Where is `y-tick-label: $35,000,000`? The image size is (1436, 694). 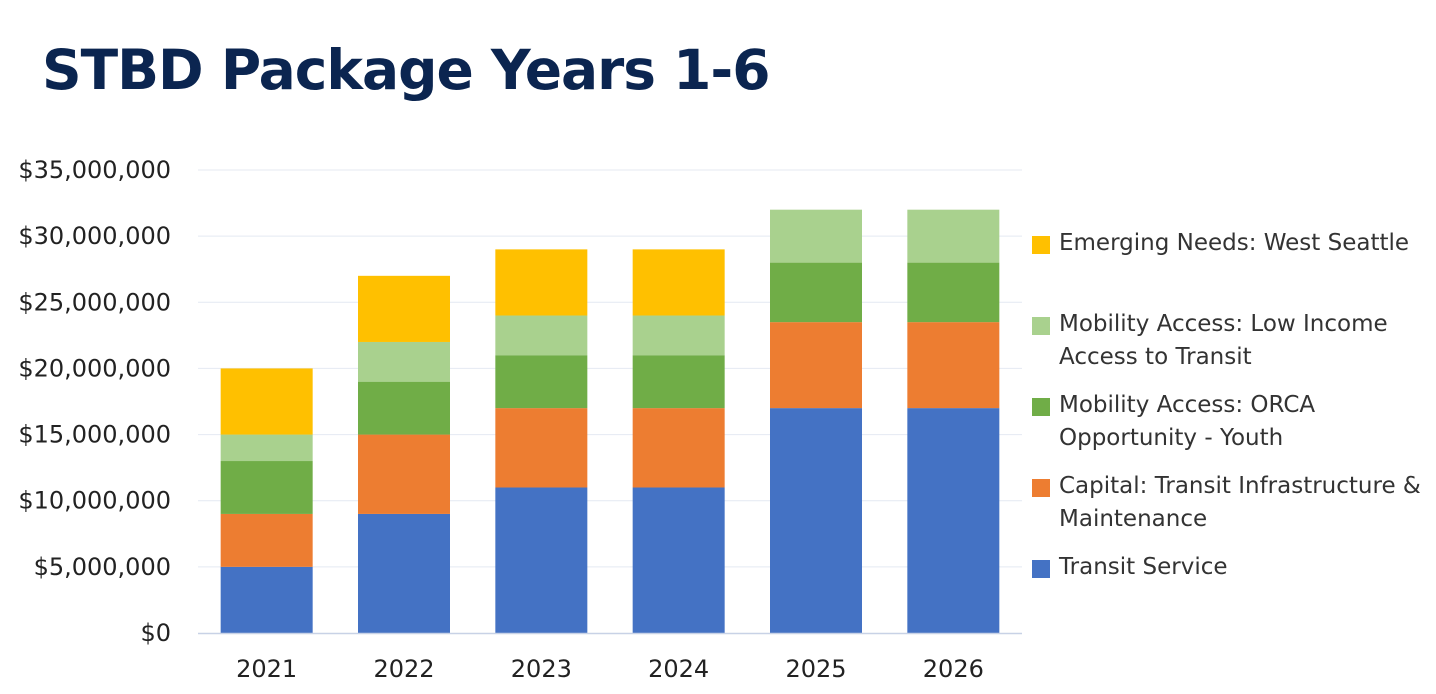 y-tick-label: $35,000,000 is located at coordinates (94, 170).